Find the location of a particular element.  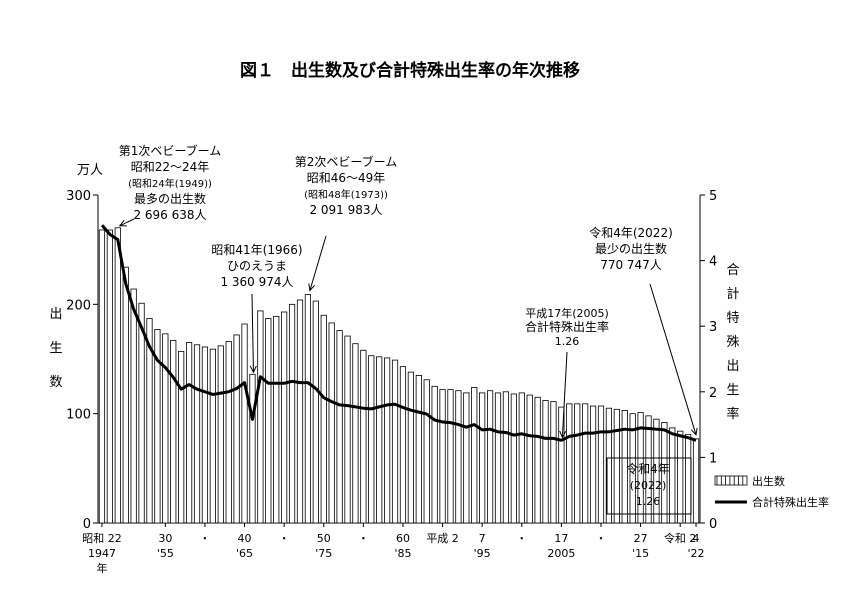

bar-1999 is located at coordinates (513, 458).